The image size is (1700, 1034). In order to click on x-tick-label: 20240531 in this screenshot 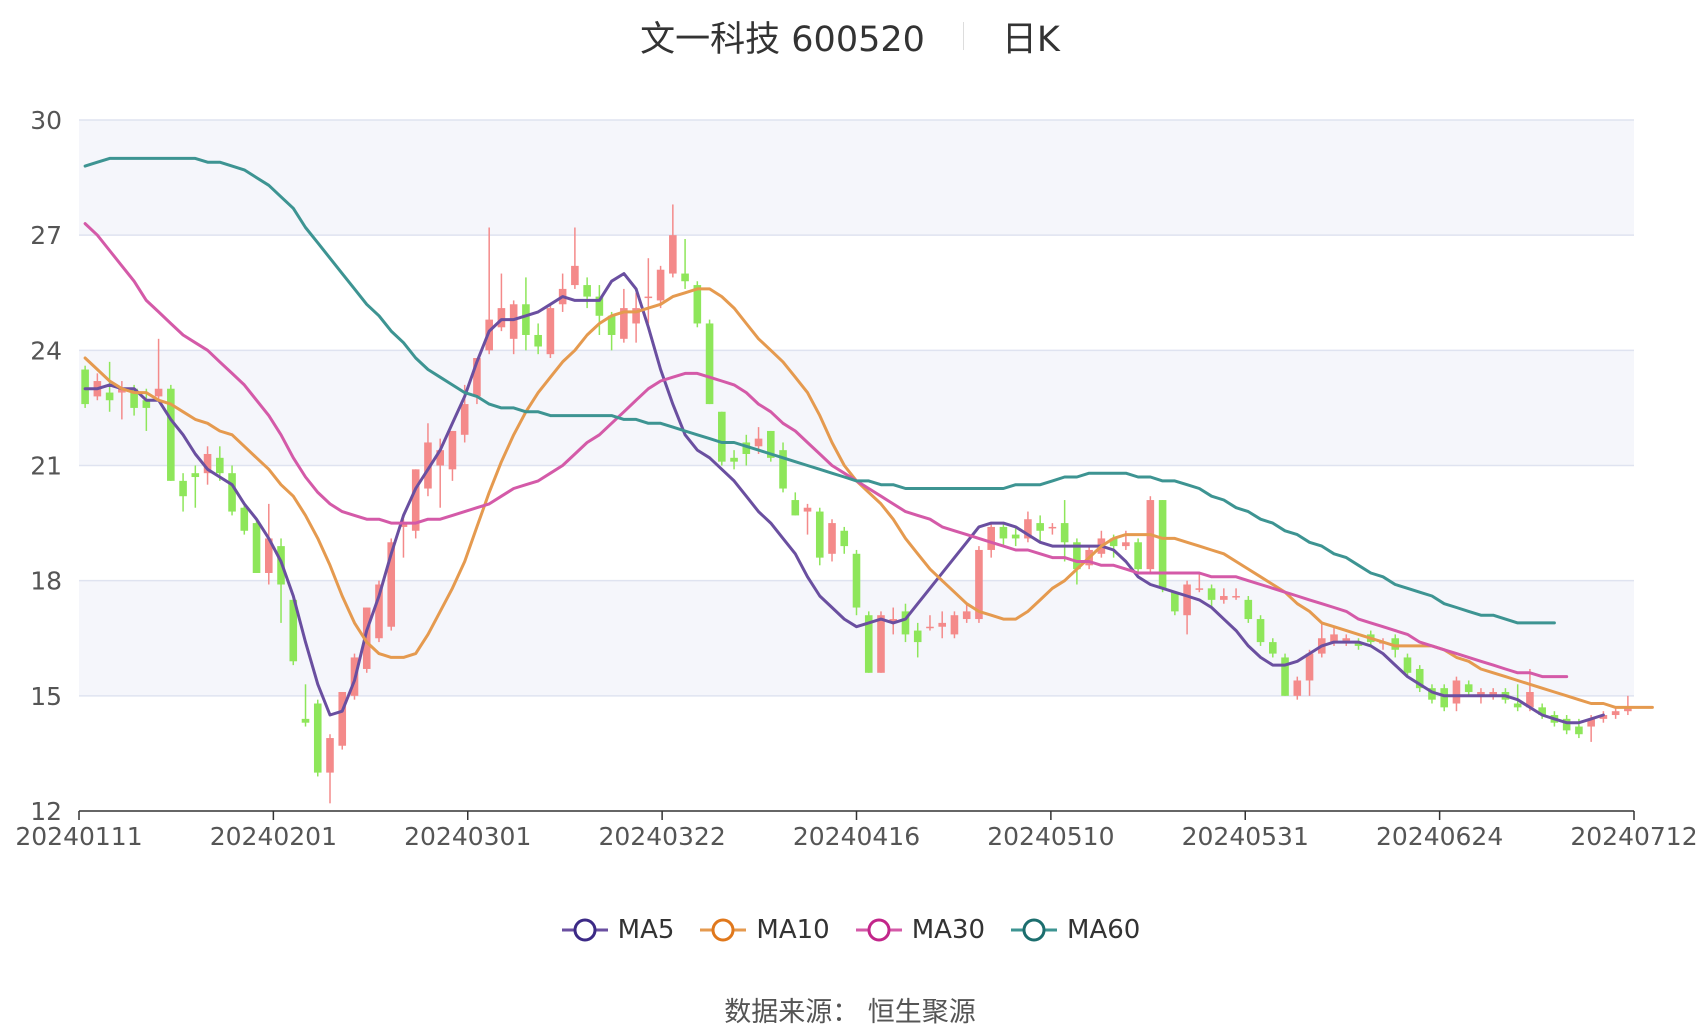, I will do `click(1245, 836)`.